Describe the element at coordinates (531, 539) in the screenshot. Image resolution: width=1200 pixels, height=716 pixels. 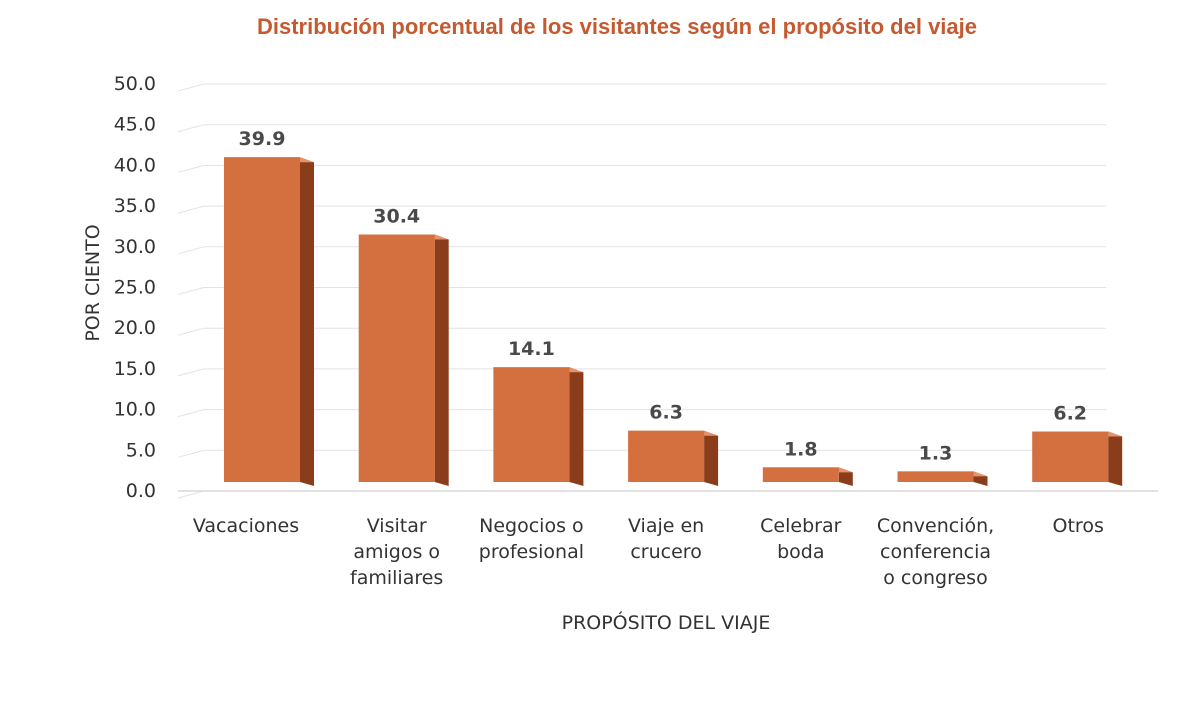
I see `category-label: Negocios o profesional` at that location.